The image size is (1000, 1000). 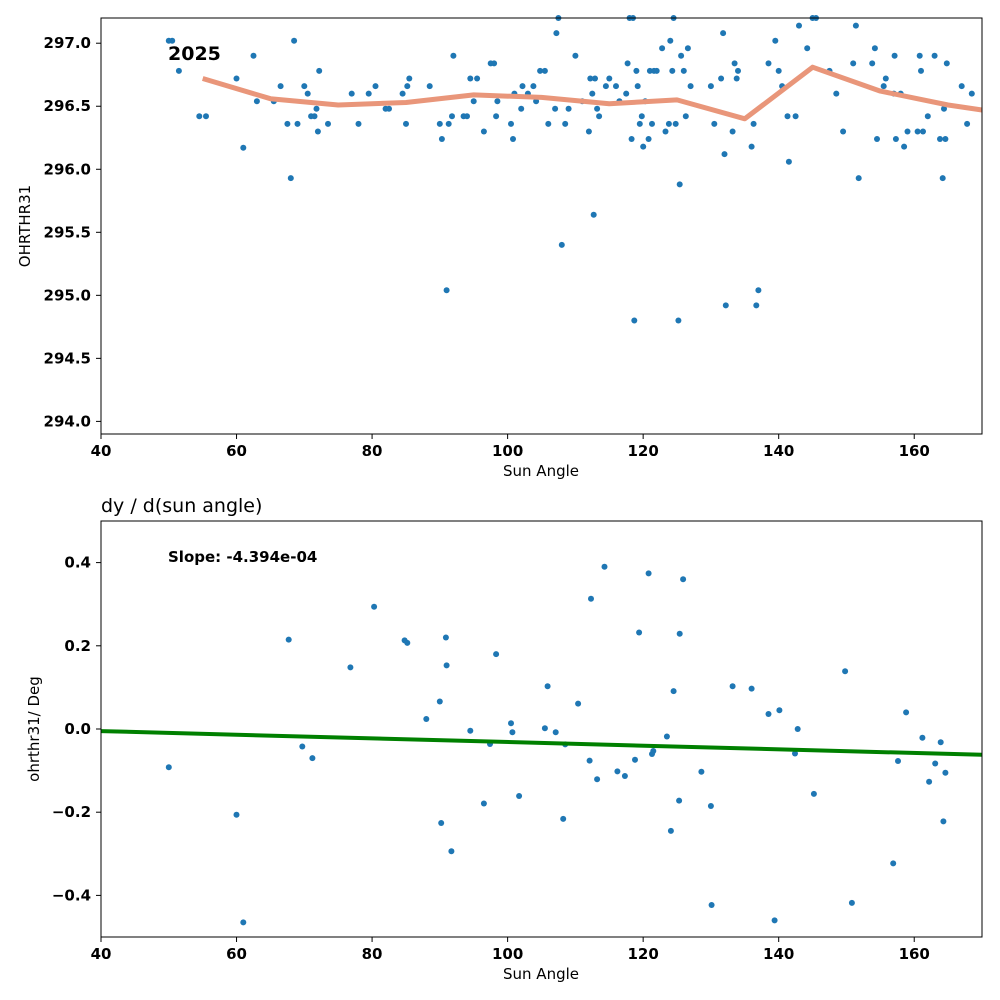 I want to click on top-y-ticks: 294.0 294.5 295.0 295.5 296.0 296.5 297.0, so click(x=72, y=232).